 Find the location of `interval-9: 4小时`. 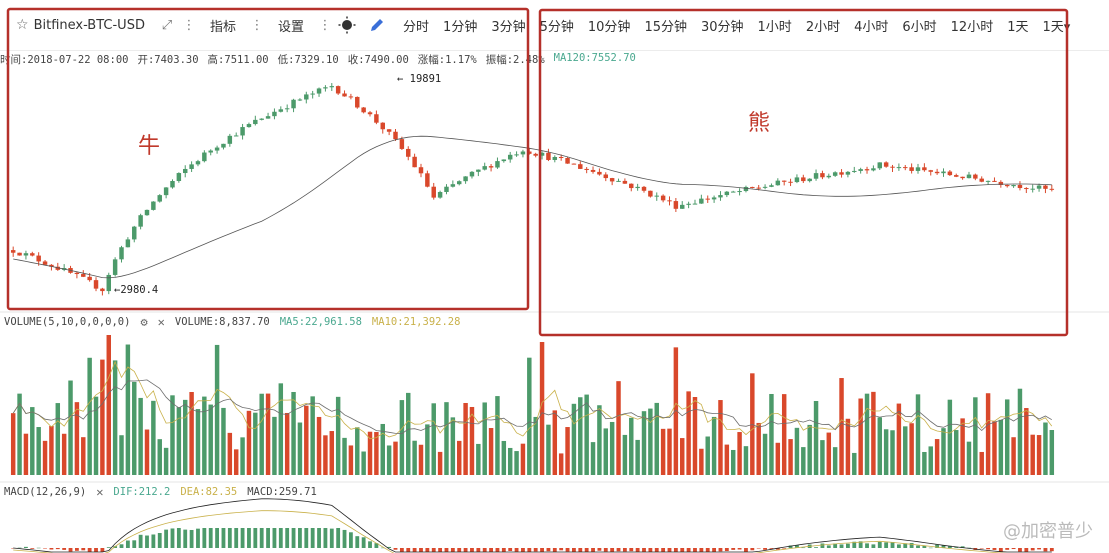

interval-9: 4小时 is located at coordinates (871, 27).